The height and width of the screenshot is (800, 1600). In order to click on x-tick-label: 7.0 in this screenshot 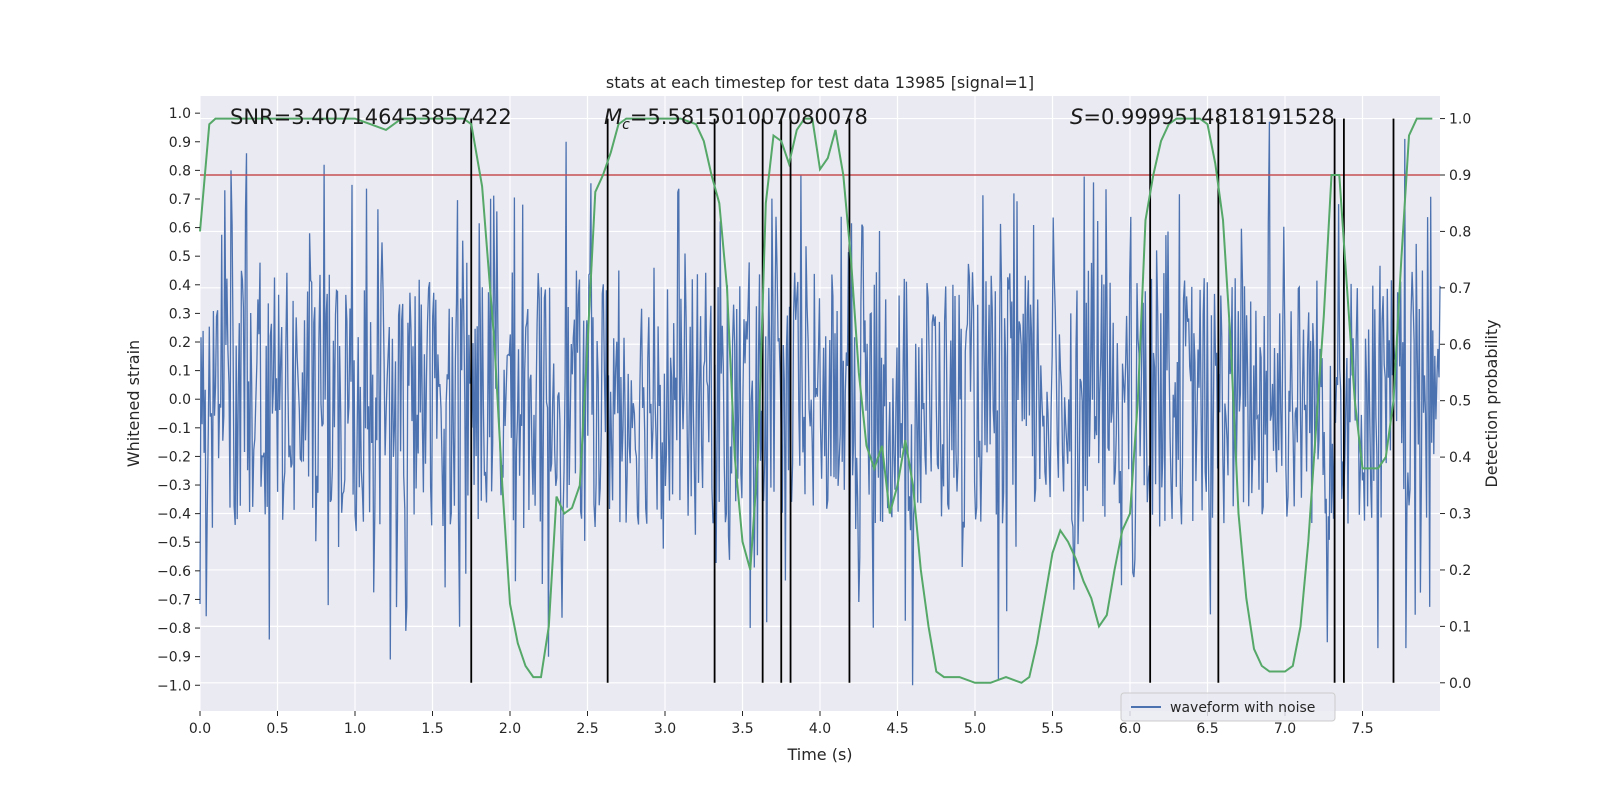, I will do `click(1285, 729)`.